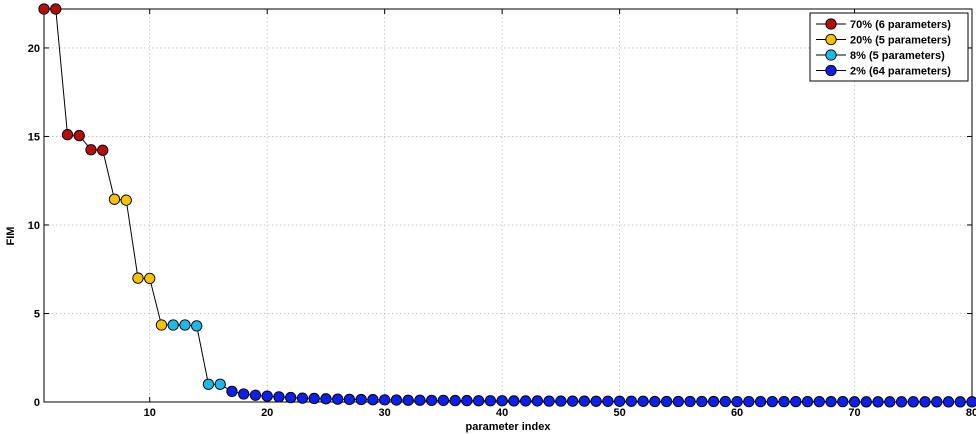 The width and height of the screenshot is (976, 434). I want to click on y-tick-label: 15, so click(34, 137).